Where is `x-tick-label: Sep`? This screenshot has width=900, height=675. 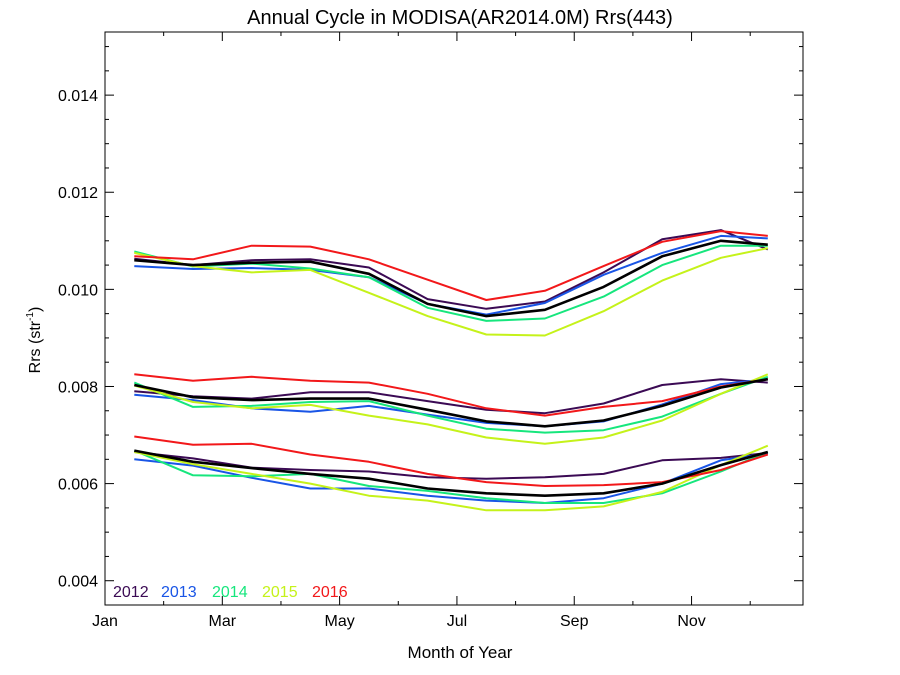
x-tick-label: Sep is located at coordinates (574, 621).